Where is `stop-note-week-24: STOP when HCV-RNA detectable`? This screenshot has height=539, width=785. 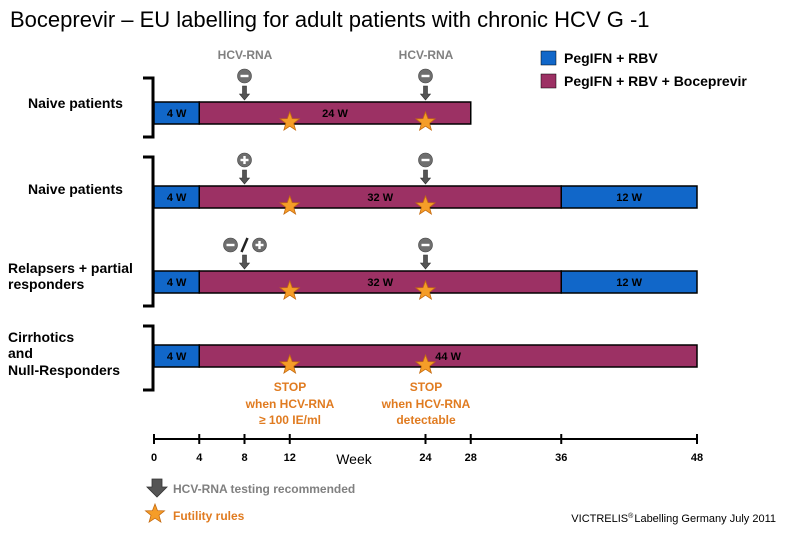 stop-note-week-24: STOP when HCV-RNA detectable is located at coordinates (426, 403).